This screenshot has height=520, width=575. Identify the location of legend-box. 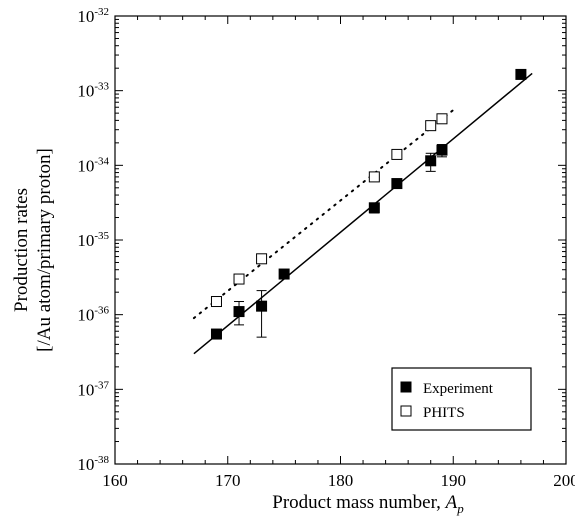
(461, 399).